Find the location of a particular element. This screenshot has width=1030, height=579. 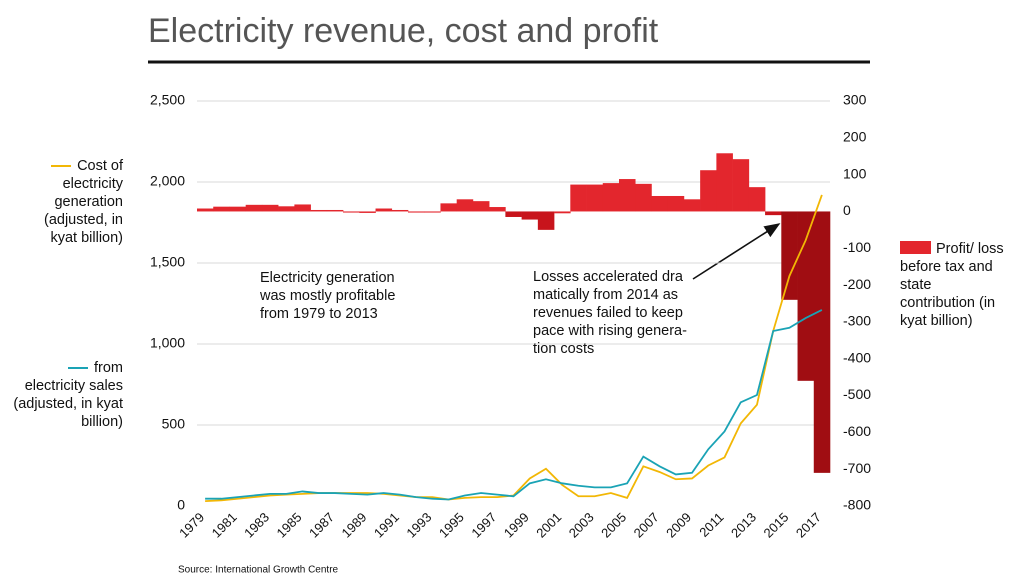

y2-tick-label: 0 is located at coordinates (847, 210).